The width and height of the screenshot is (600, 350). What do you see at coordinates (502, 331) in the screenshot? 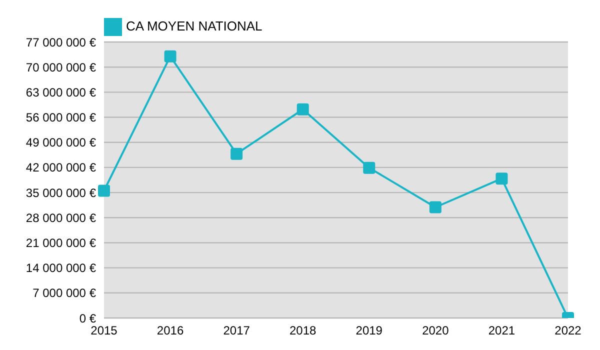
I see `x-tick-label: 2021` at bounding box center [502, 331].